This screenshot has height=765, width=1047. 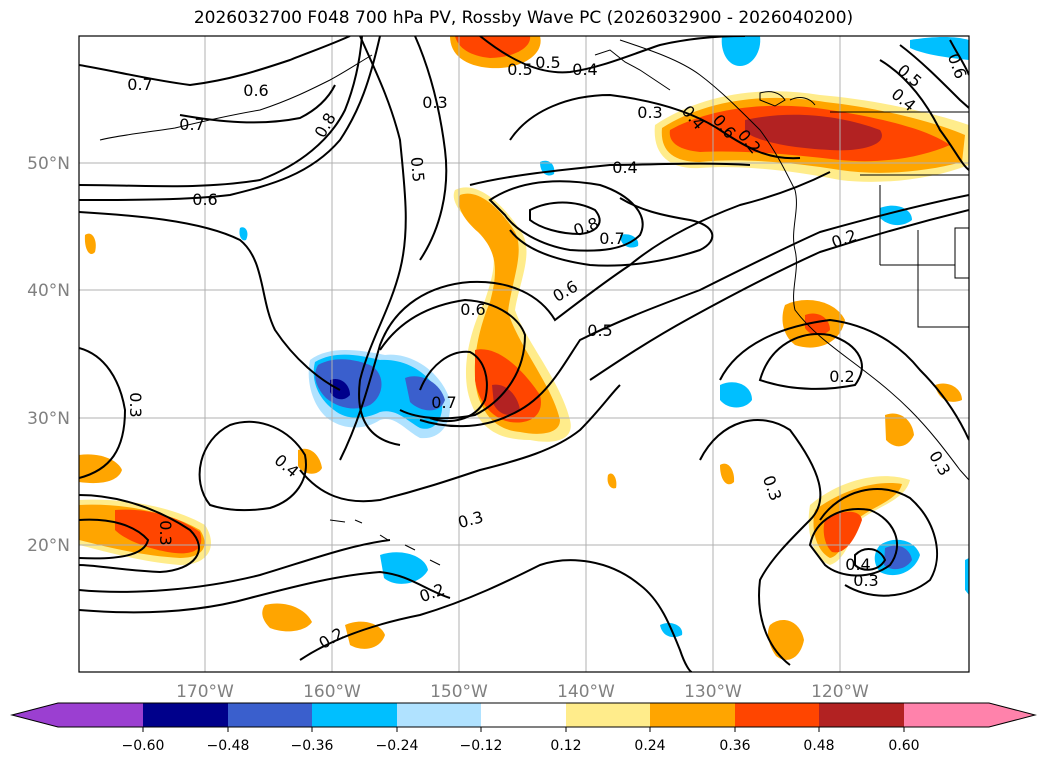 I want to click on lon-label: 160°W, so click(x=332, y=692).